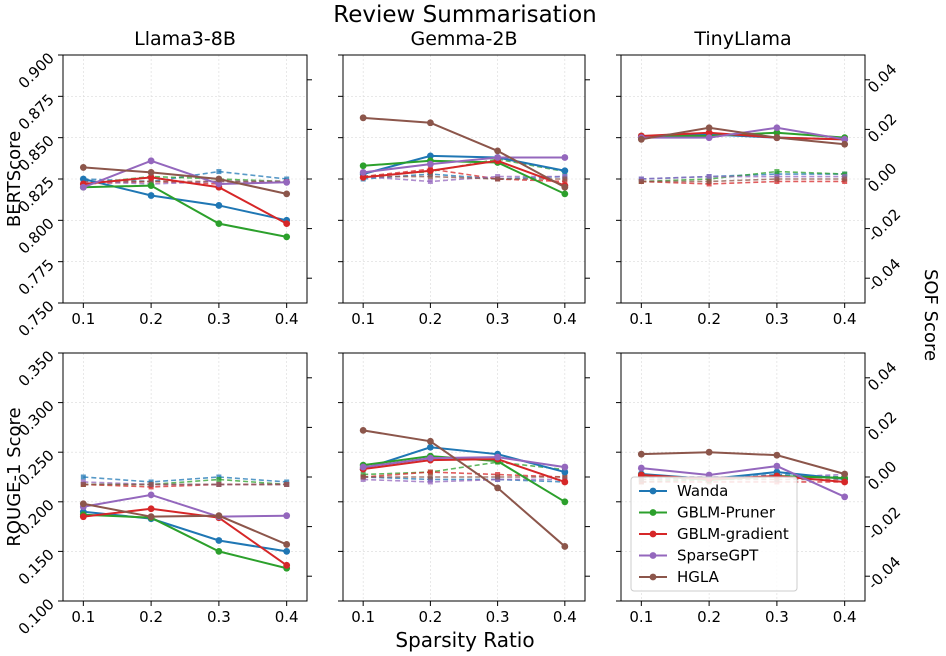 This screenshot has width=946, height=656. Describe the element at coordinates (464, 489) in the screenshot. I see `panel-r1-c1: 0.1 0.2 0.3 0.4` at that location.